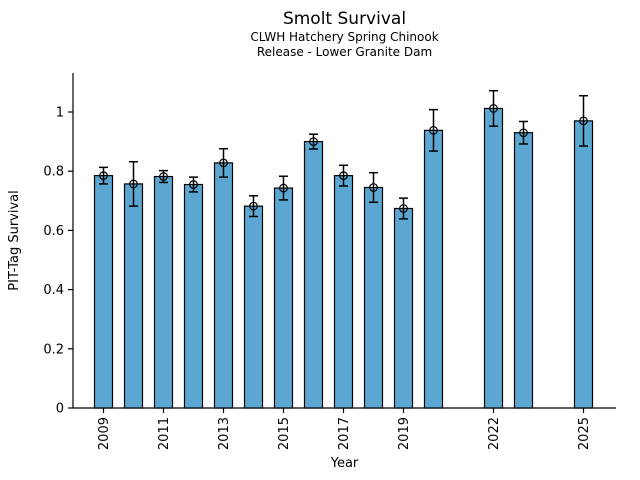 Image resolution: width=640 pixels, height=480 pixels. What do you see at coordinates (53, 290) in the screenshot?
I see `y-tick-label: 0.4` at bounding box center [53, 290].